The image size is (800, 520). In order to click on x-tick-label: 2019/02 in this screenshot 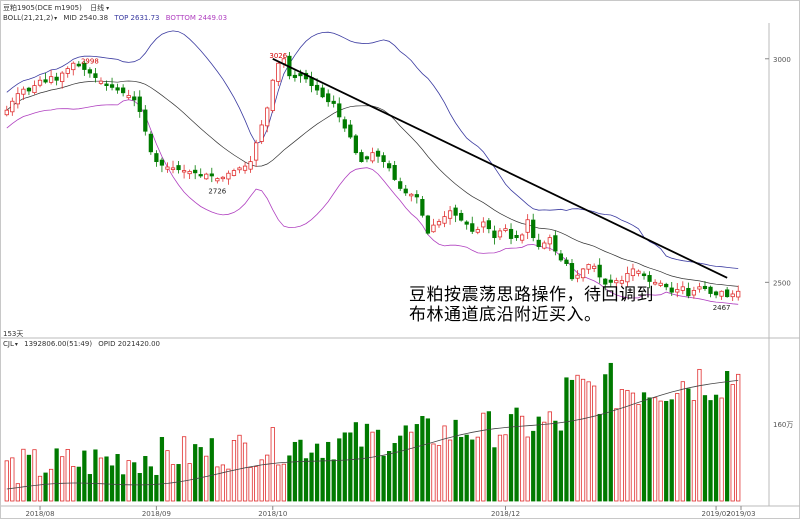, I will do `click(716, 514)`.